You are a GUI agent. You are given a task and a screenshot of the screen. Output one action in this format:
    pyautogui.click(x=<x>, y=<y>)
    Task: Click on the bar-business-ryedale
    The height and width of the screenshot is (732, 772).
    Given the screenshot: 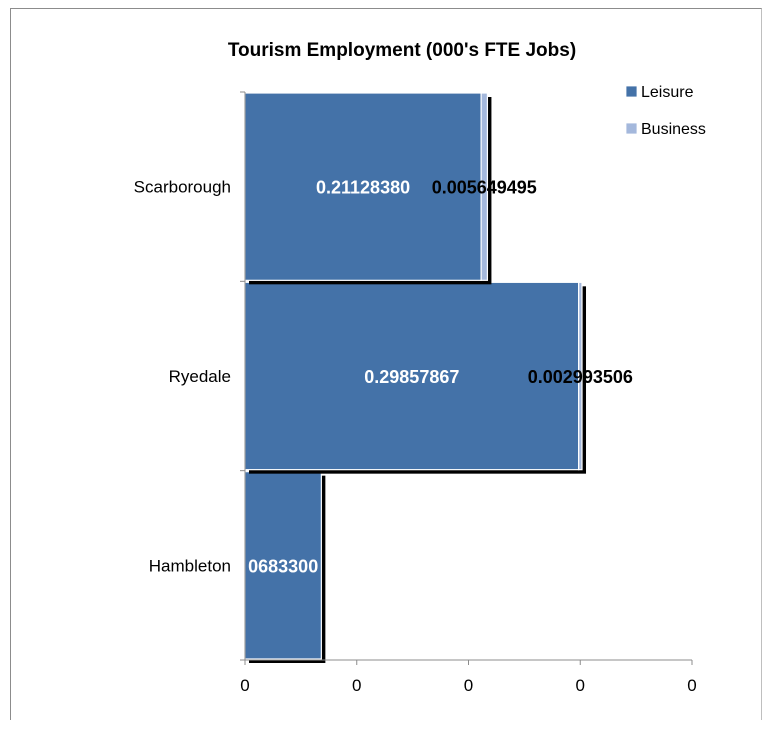 What is the action you would take?
    pyautogui.click(x=580, y=376)
    